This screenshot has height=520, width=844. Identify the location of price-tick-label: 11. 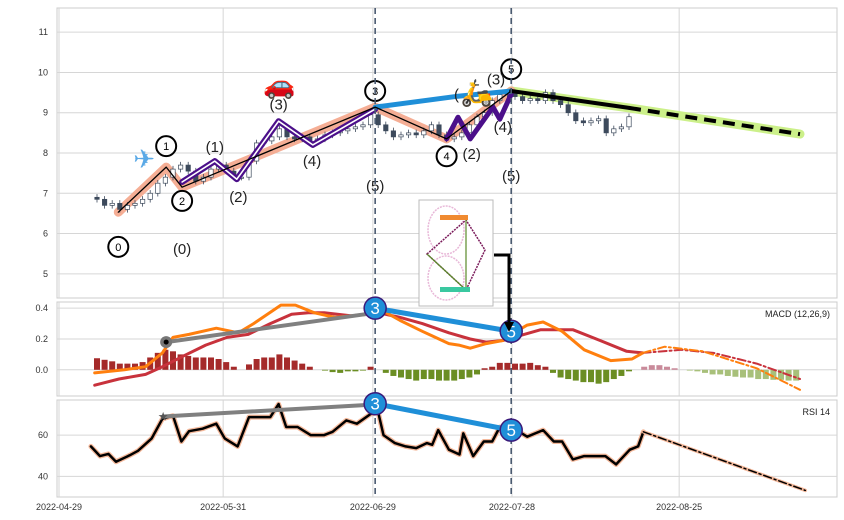
(43, 32).